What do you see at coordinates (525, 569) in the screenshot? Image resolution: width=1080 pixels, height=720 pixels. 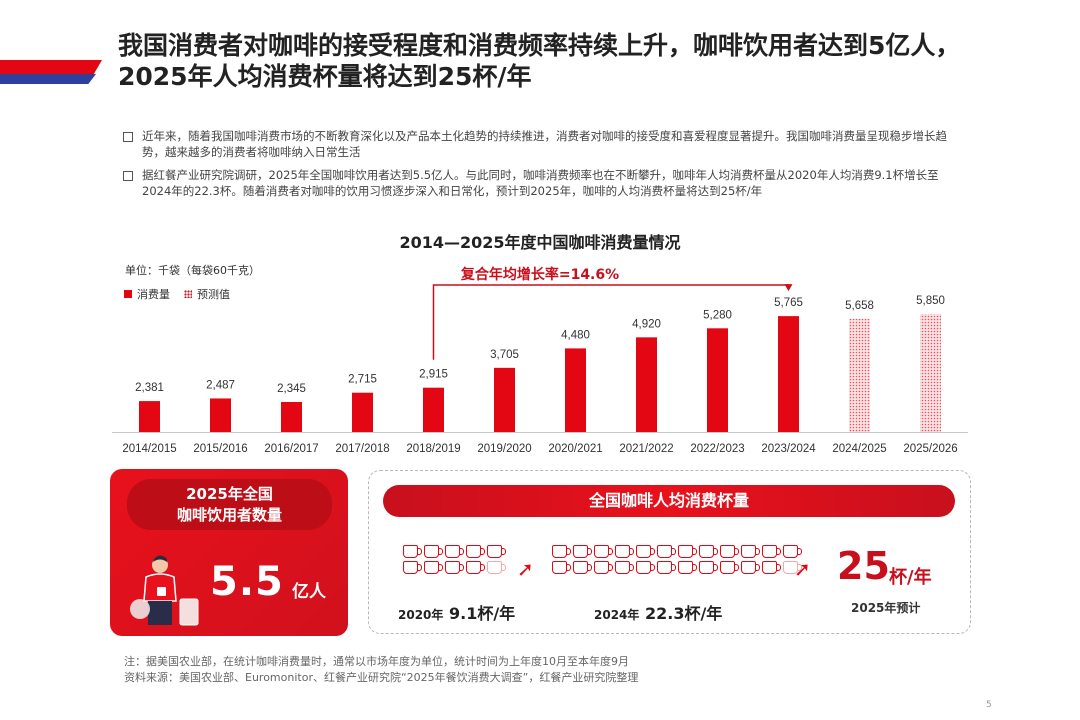 I see `arrow-icon: ➚` at bounding box center [525, 569].